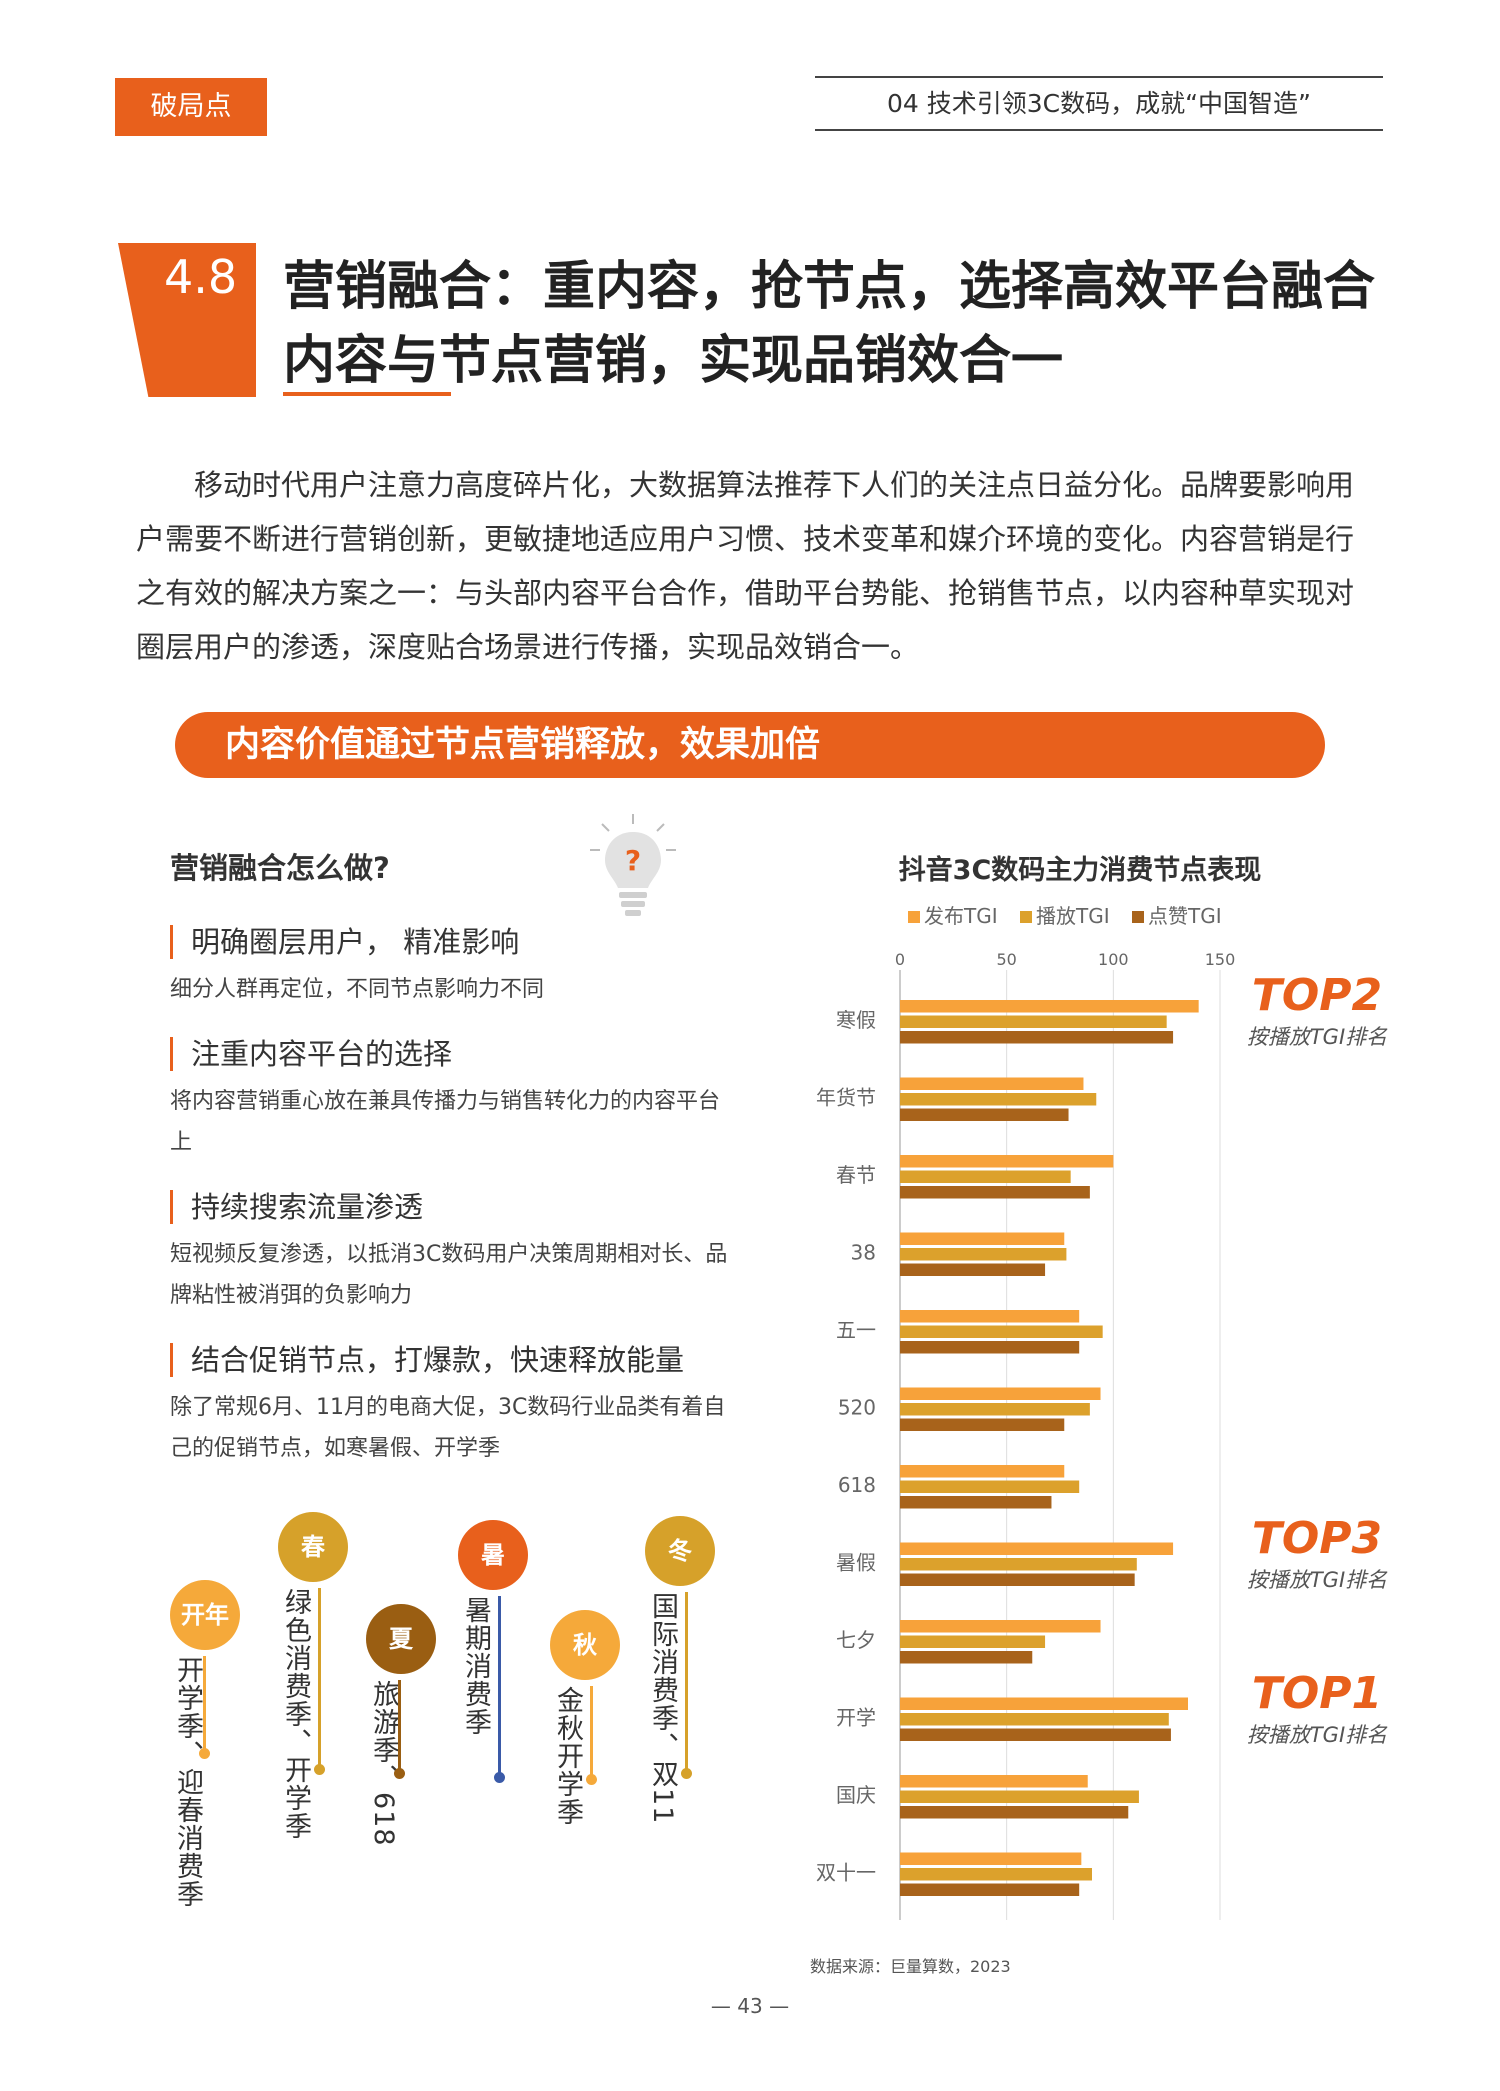 The width and height of the screenshot is (1500, 2091). I want to click on section-title: 营销融合：重内容，抢节点，选择高效平台融合内容与节点营销，实现品销效合一, so click(829, 324).